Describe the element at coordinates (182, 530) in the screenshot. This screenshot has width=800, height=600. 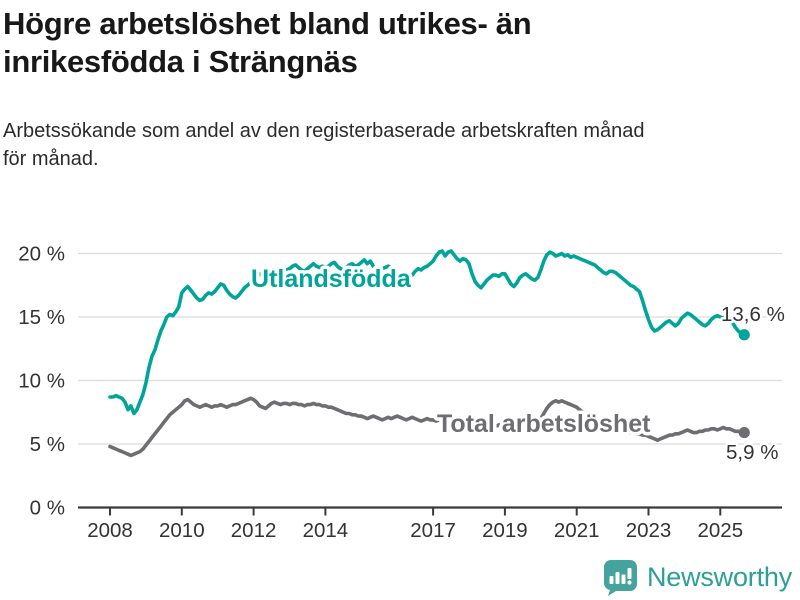
I see `x-axis-label: 2010` at that location.